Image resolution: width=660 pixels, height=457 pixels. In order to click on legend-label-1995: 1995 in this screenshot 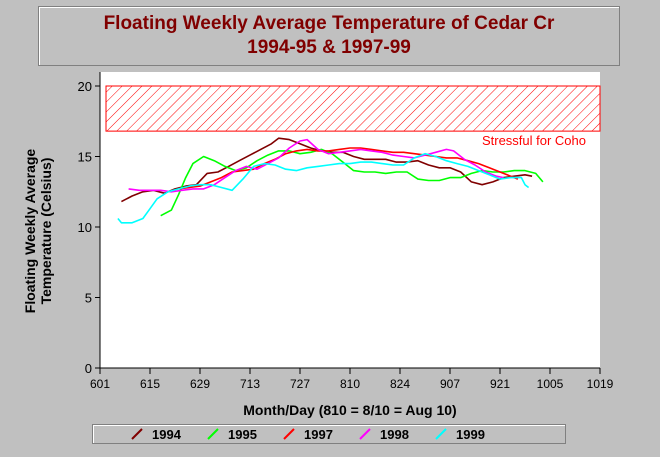, I will do `click(242, 434)`.